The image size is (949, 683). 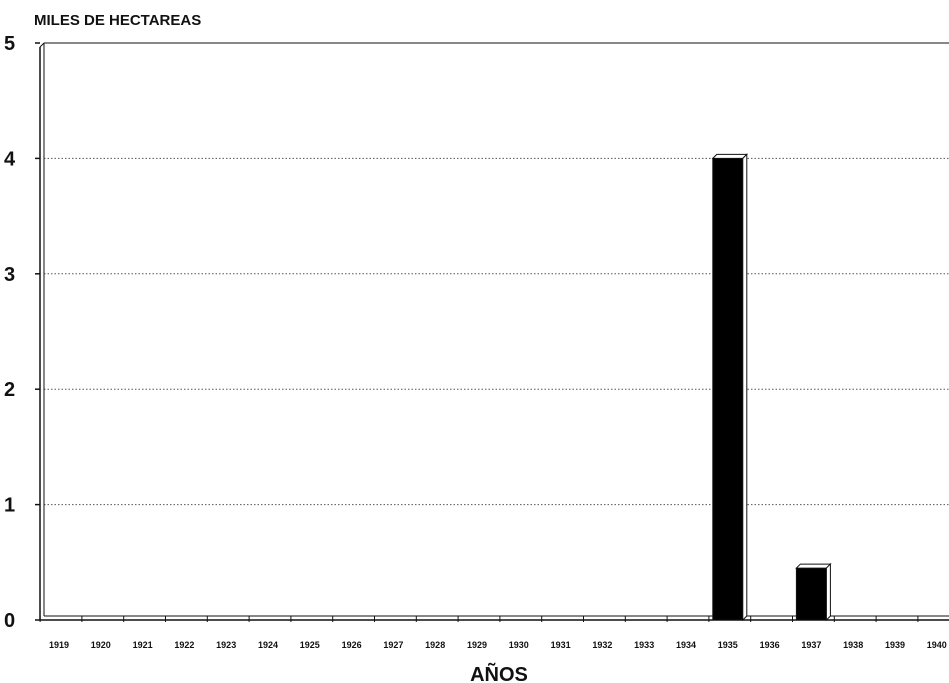 What do you see at coordinates (561, 645) in the screenshot?
I see `x-tick-label: 1931` at bounding box center [561, 645].